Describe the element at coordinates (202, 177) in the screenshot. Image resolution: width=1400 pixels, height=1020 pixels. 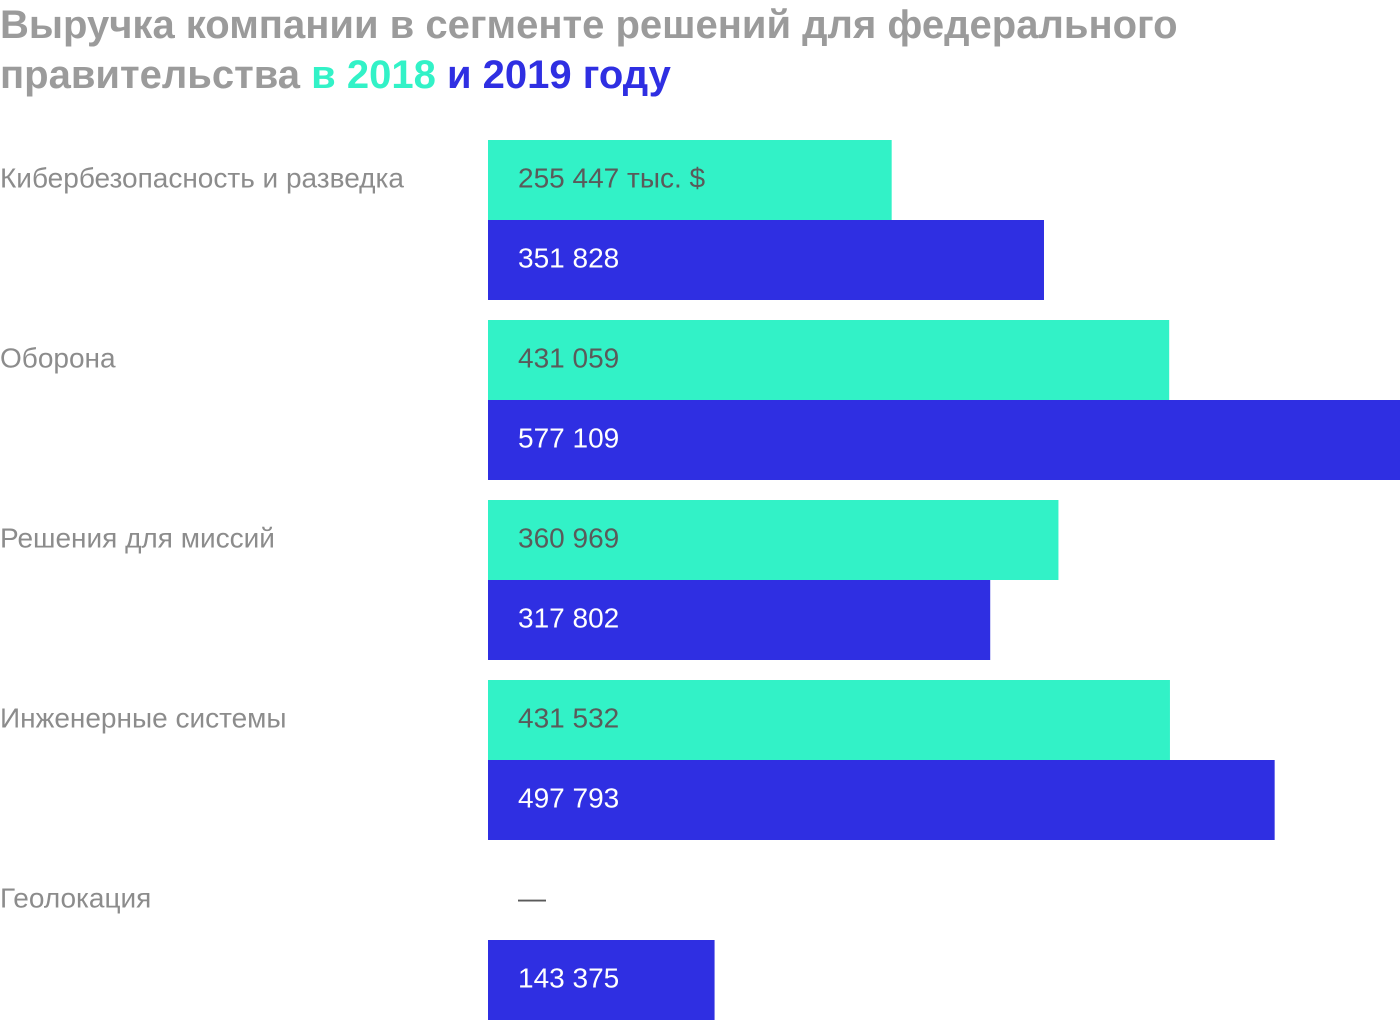
I see `category-label: Кибербезопасность и разведка` at that location.